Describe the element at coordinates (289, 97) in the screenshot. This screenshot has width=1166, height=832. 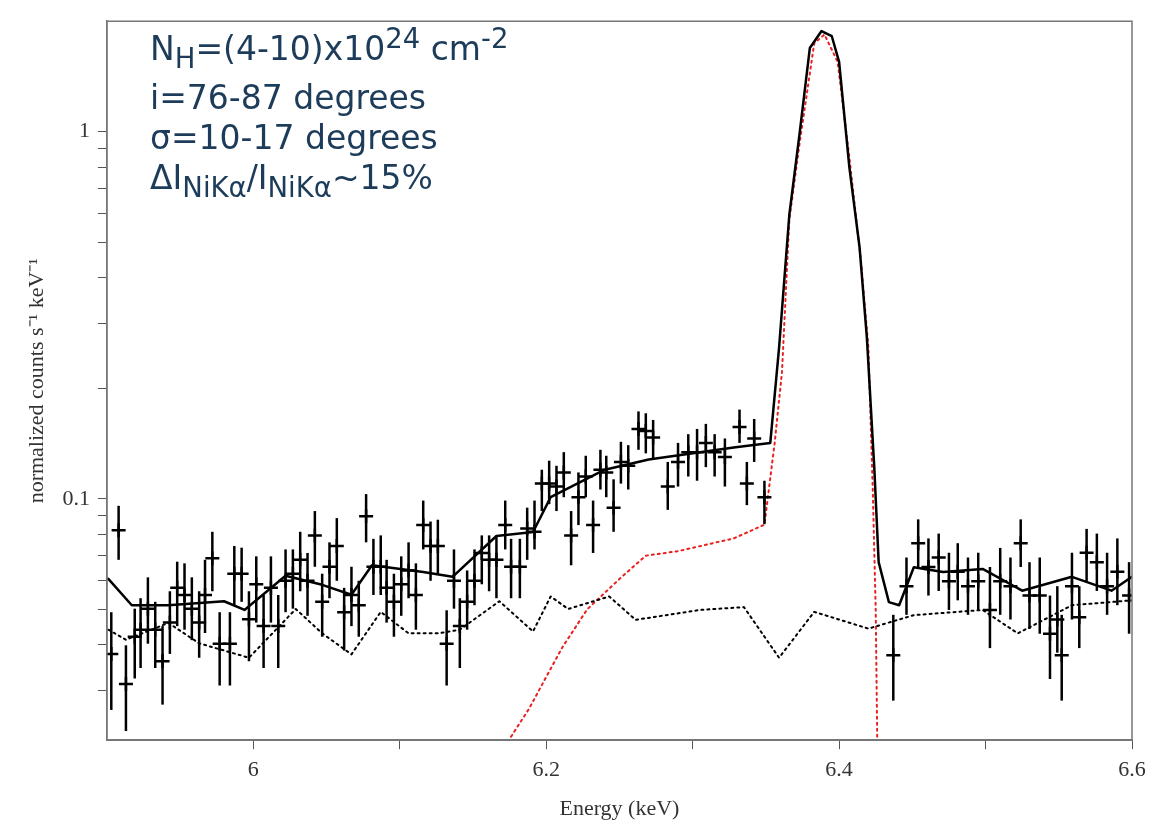
I see `annotation: i=76-87 degrees` at that location.